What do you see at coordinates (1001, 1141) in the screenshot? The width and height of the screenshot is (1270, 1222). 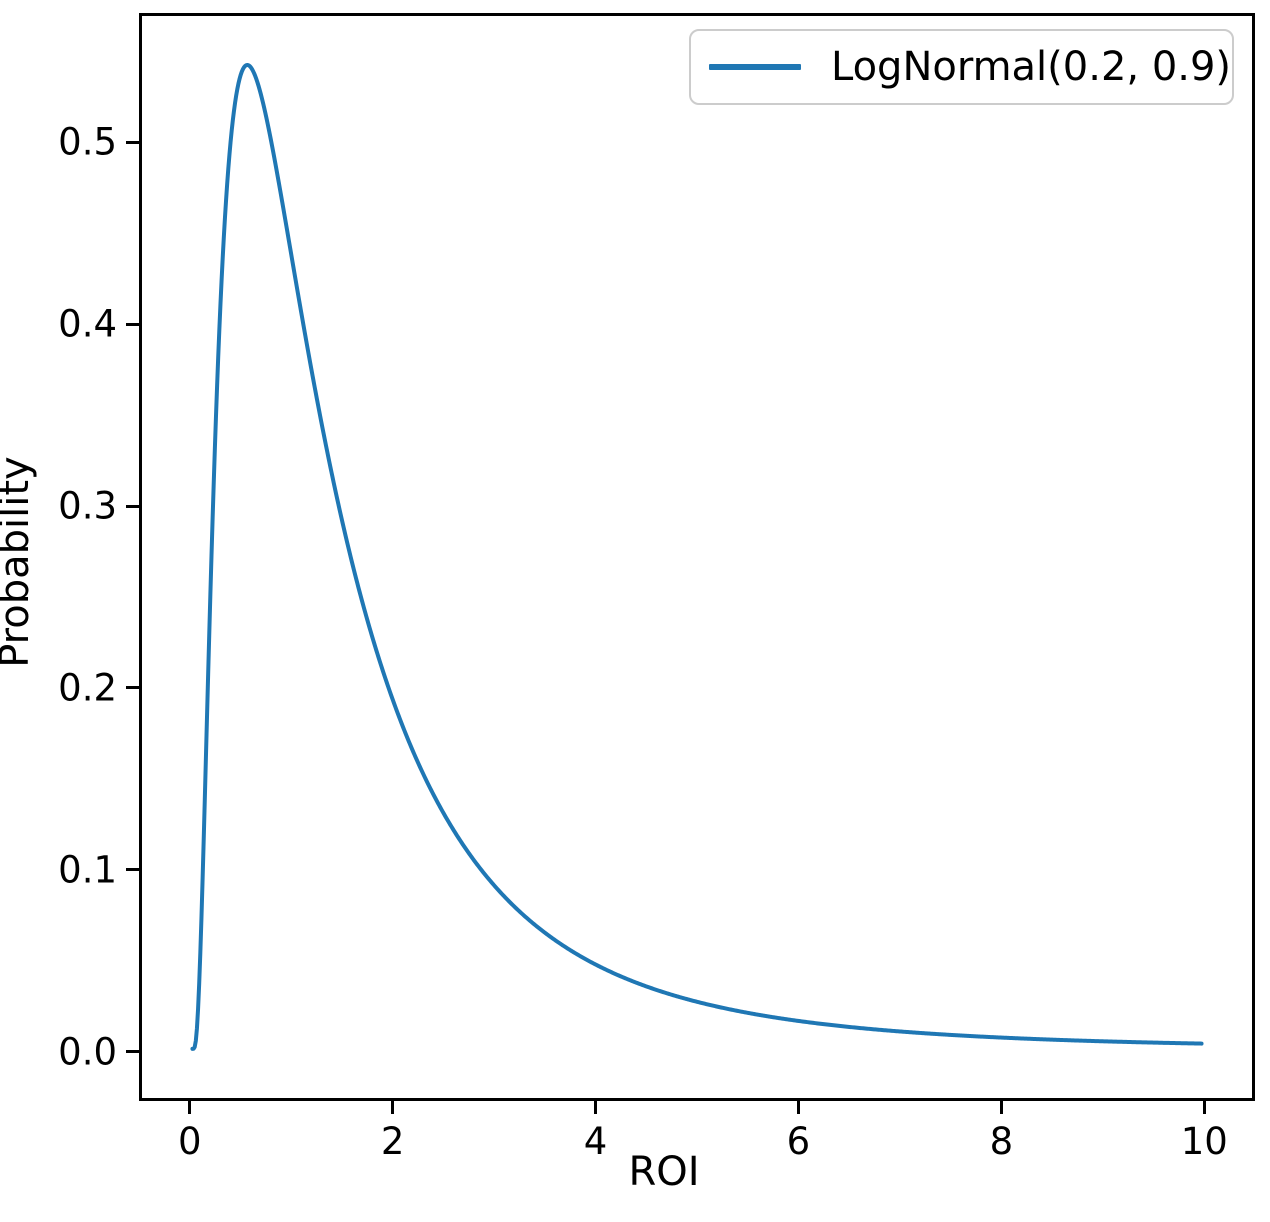 I see `x-tick-label: 8` at bounding box center [1001, 1141].